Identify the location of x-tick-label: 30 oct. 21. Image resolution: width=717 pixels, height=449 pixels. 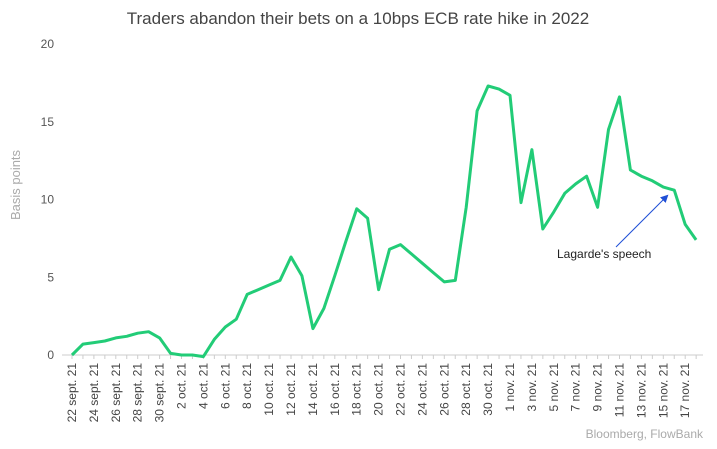
(488, 389).